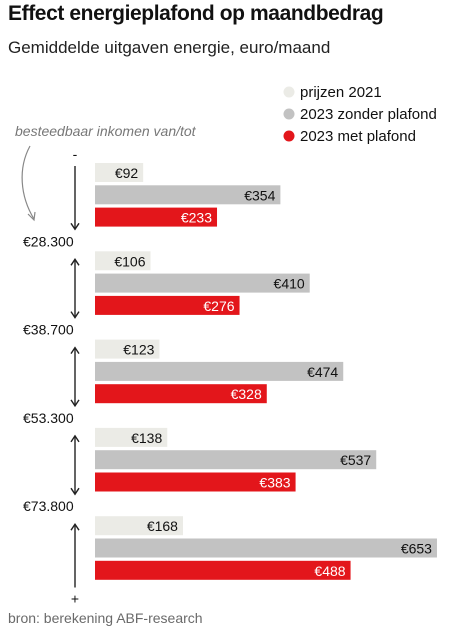 The height and width of the screenshot is (632, 474). What do you see at coordinates (368, 114) in the screenshot?
I see `legend-label: 2023 zonder plafond` at bounding box center [368, 114].